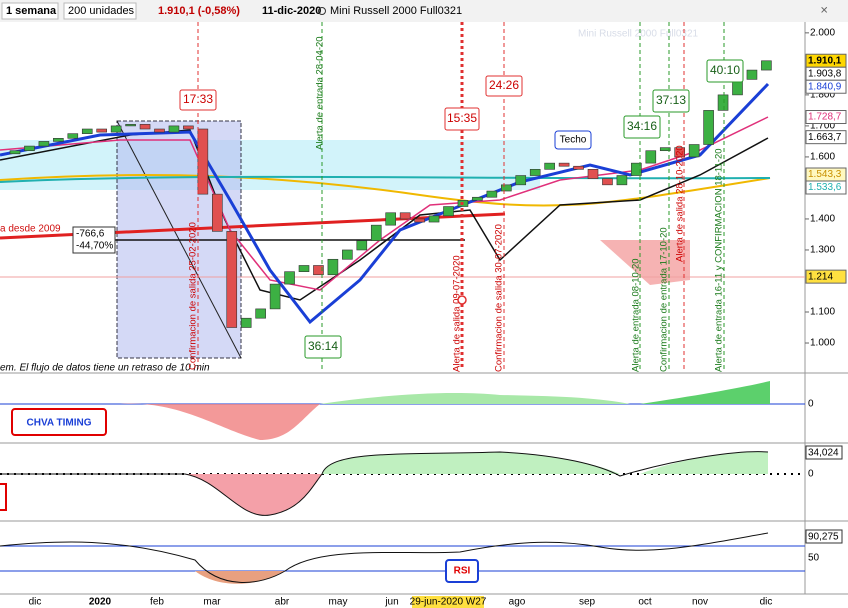 The width and height of the screenshot is (848, 608). Describe the element at coordinates (384, 557) in the screenshot. I see `rsi-line` at that location.